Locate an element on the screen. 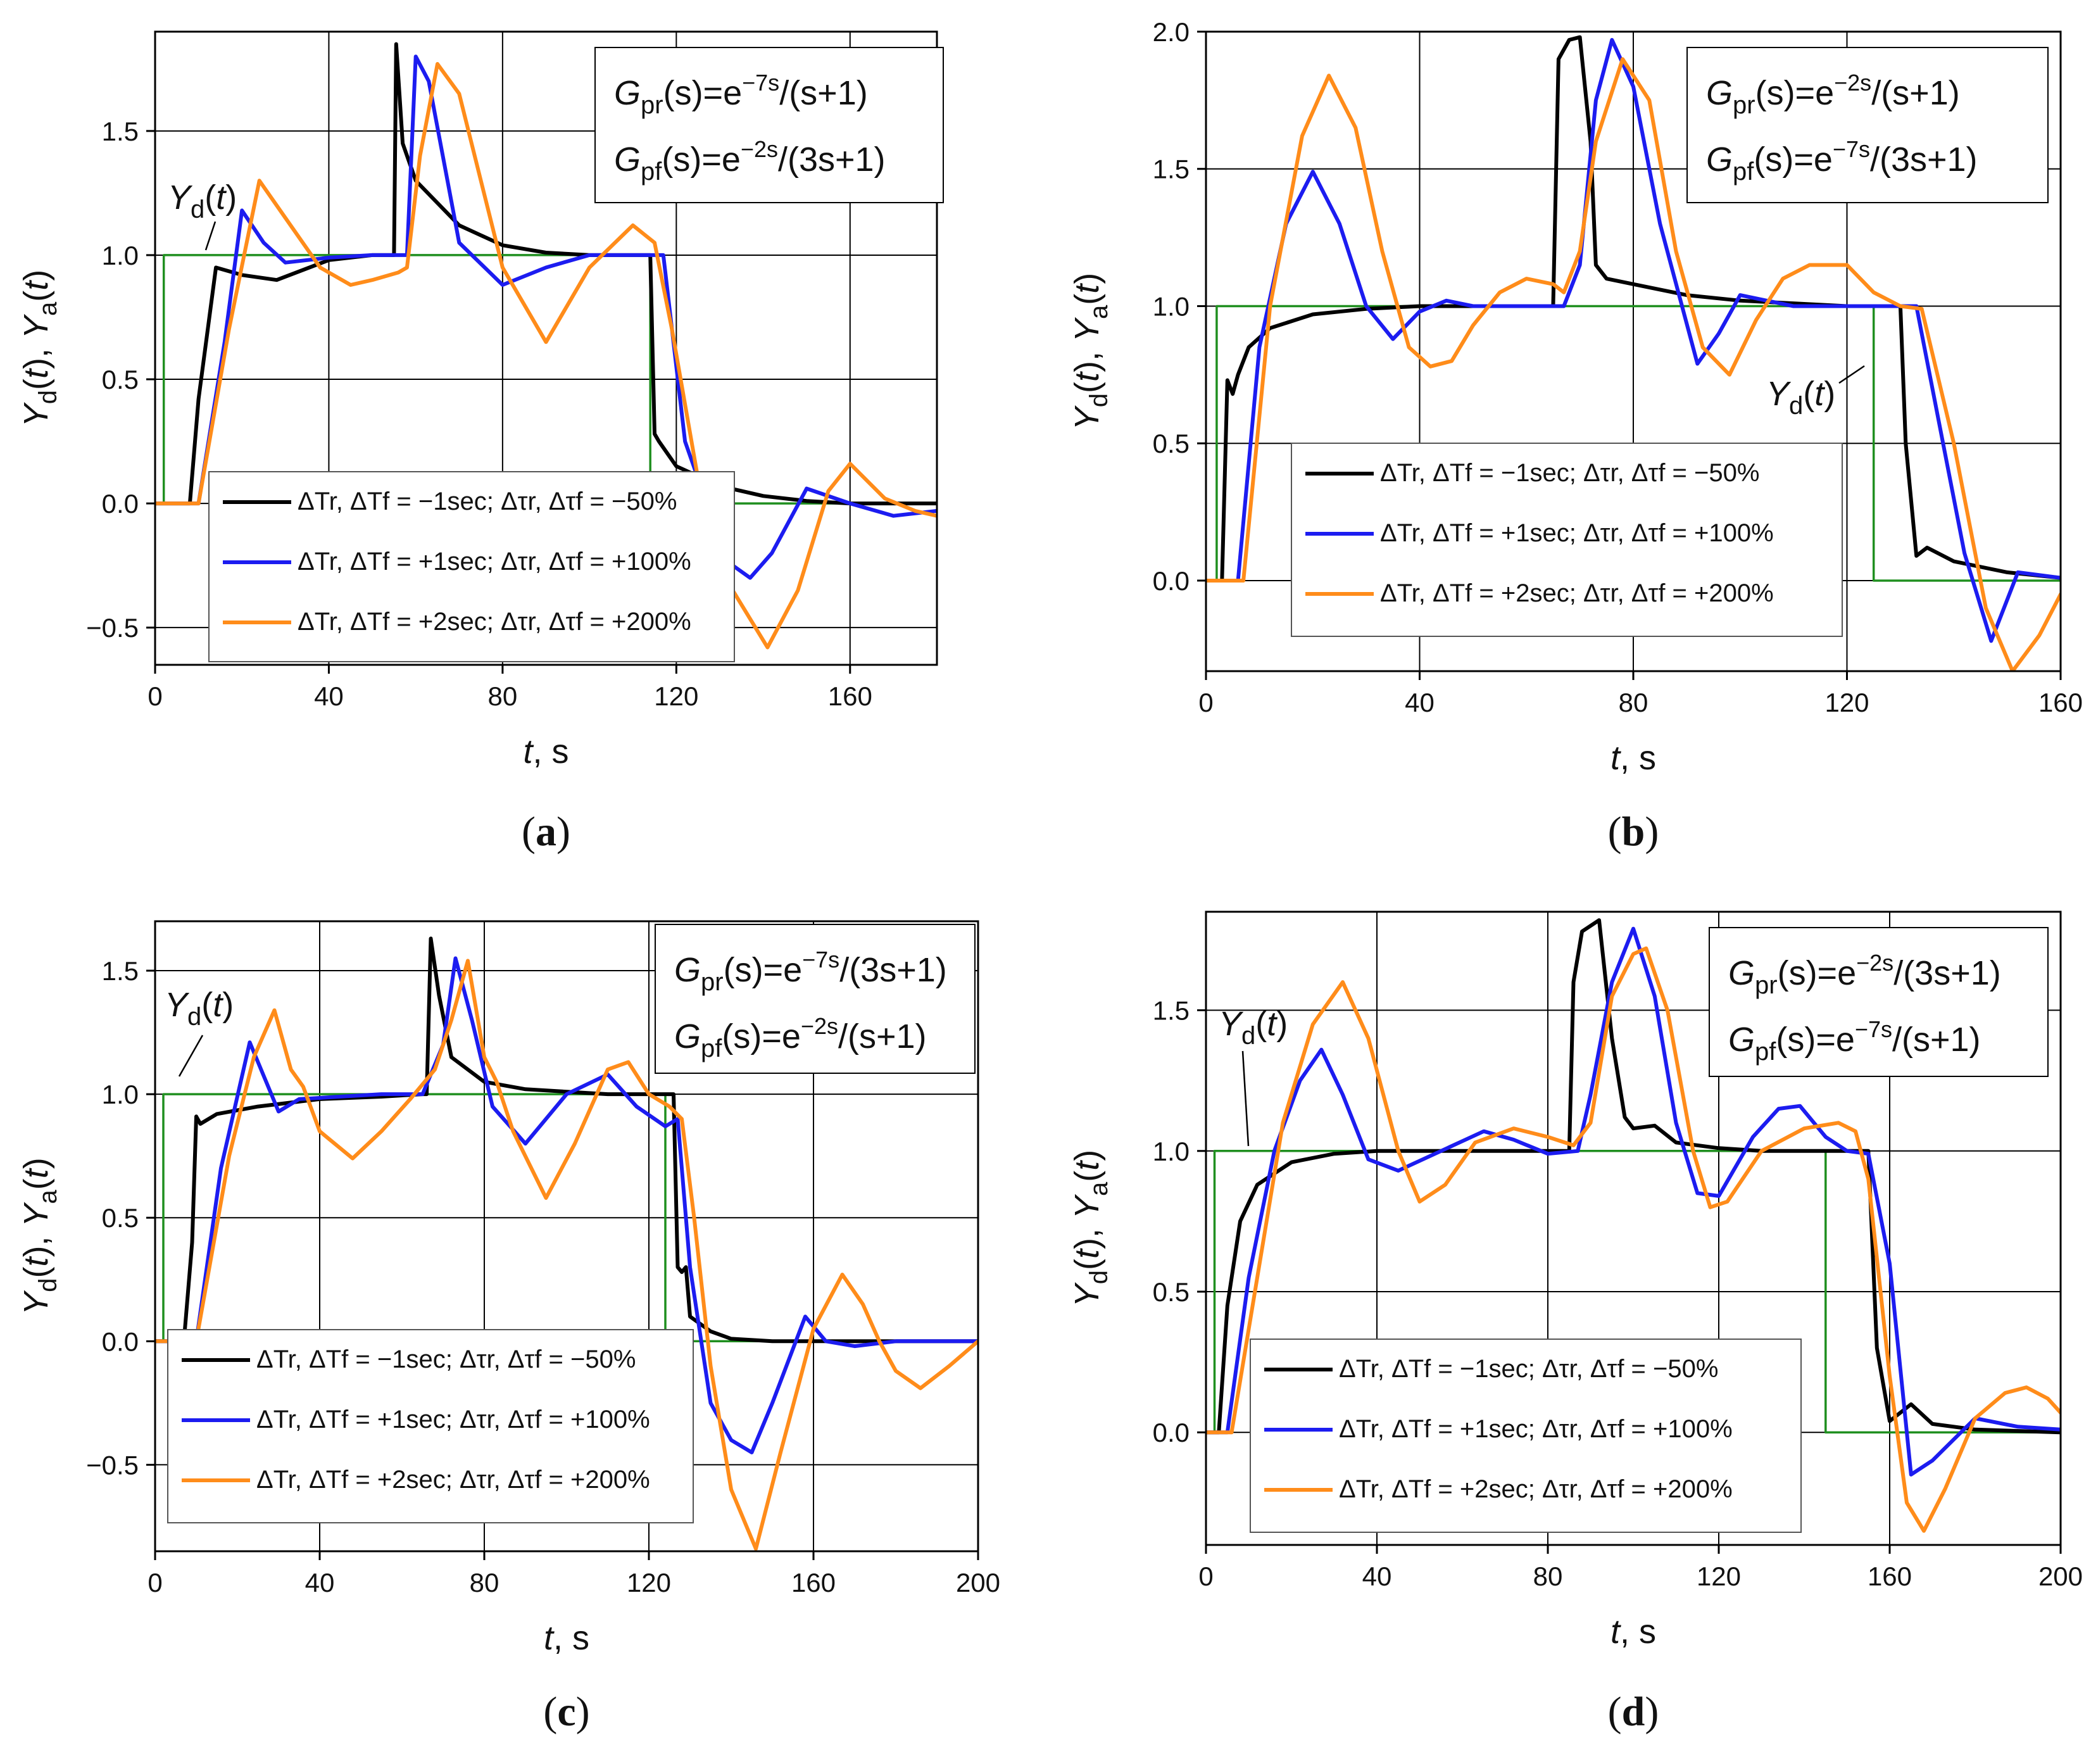 The height and width of the screenshot is (1764, 2091). formula-pf: Gpf(s)=e−2s/(3s+1) is located at coordinates (750, 161).